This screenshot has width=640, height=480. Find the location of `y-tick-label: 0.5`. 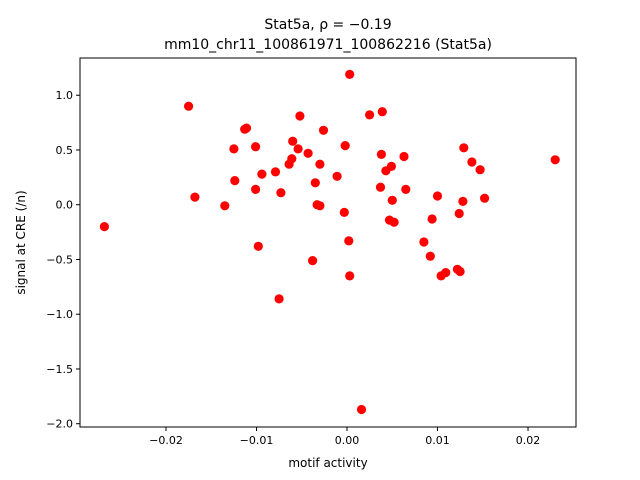

y-tick-label: 0.5 is located at coordinates (65, 150).